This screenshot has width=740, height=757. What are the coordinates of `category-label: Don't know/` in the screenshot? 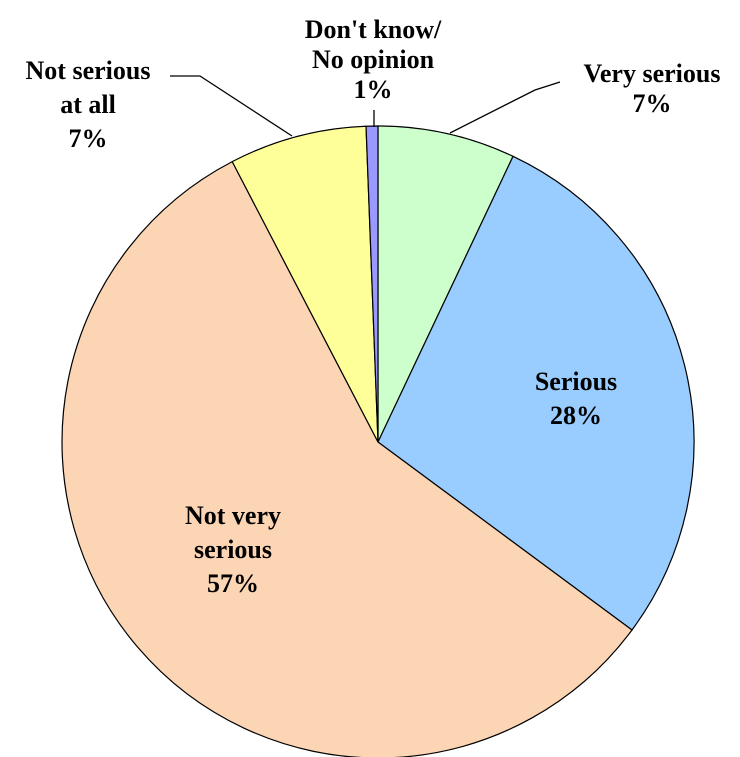 It's located at (373, 29).